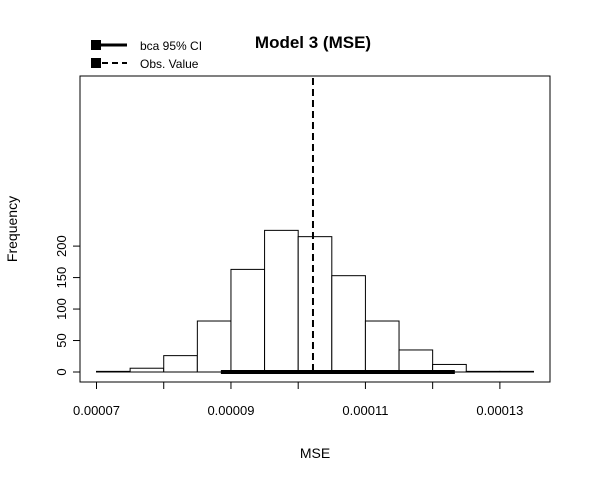 The image size is (591, 482). Describe the element at coordinates (61, 340) in the screenshot. I see `y-tick-label: 50` at that location.